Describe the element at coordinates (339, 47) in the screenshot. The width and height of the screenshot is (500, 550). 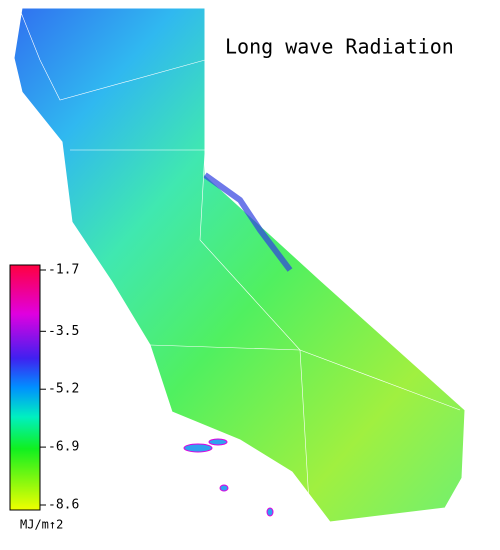
I see `map-title: Long wave Radiation` at that location.